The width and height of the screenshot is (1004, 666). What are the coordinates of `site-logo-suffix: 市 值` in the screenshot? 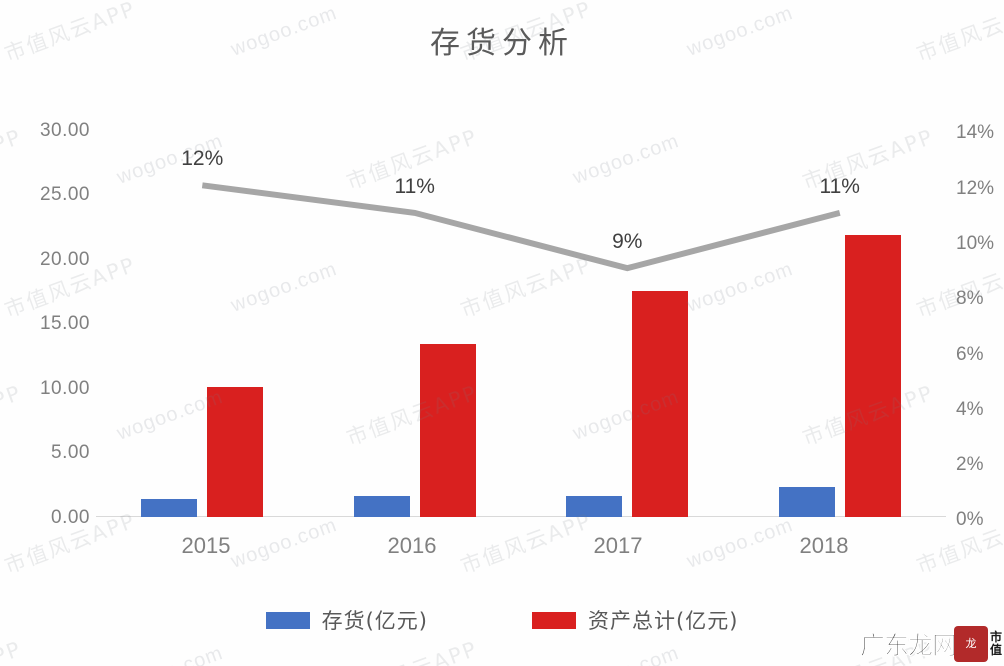 It's located at (996, 644).